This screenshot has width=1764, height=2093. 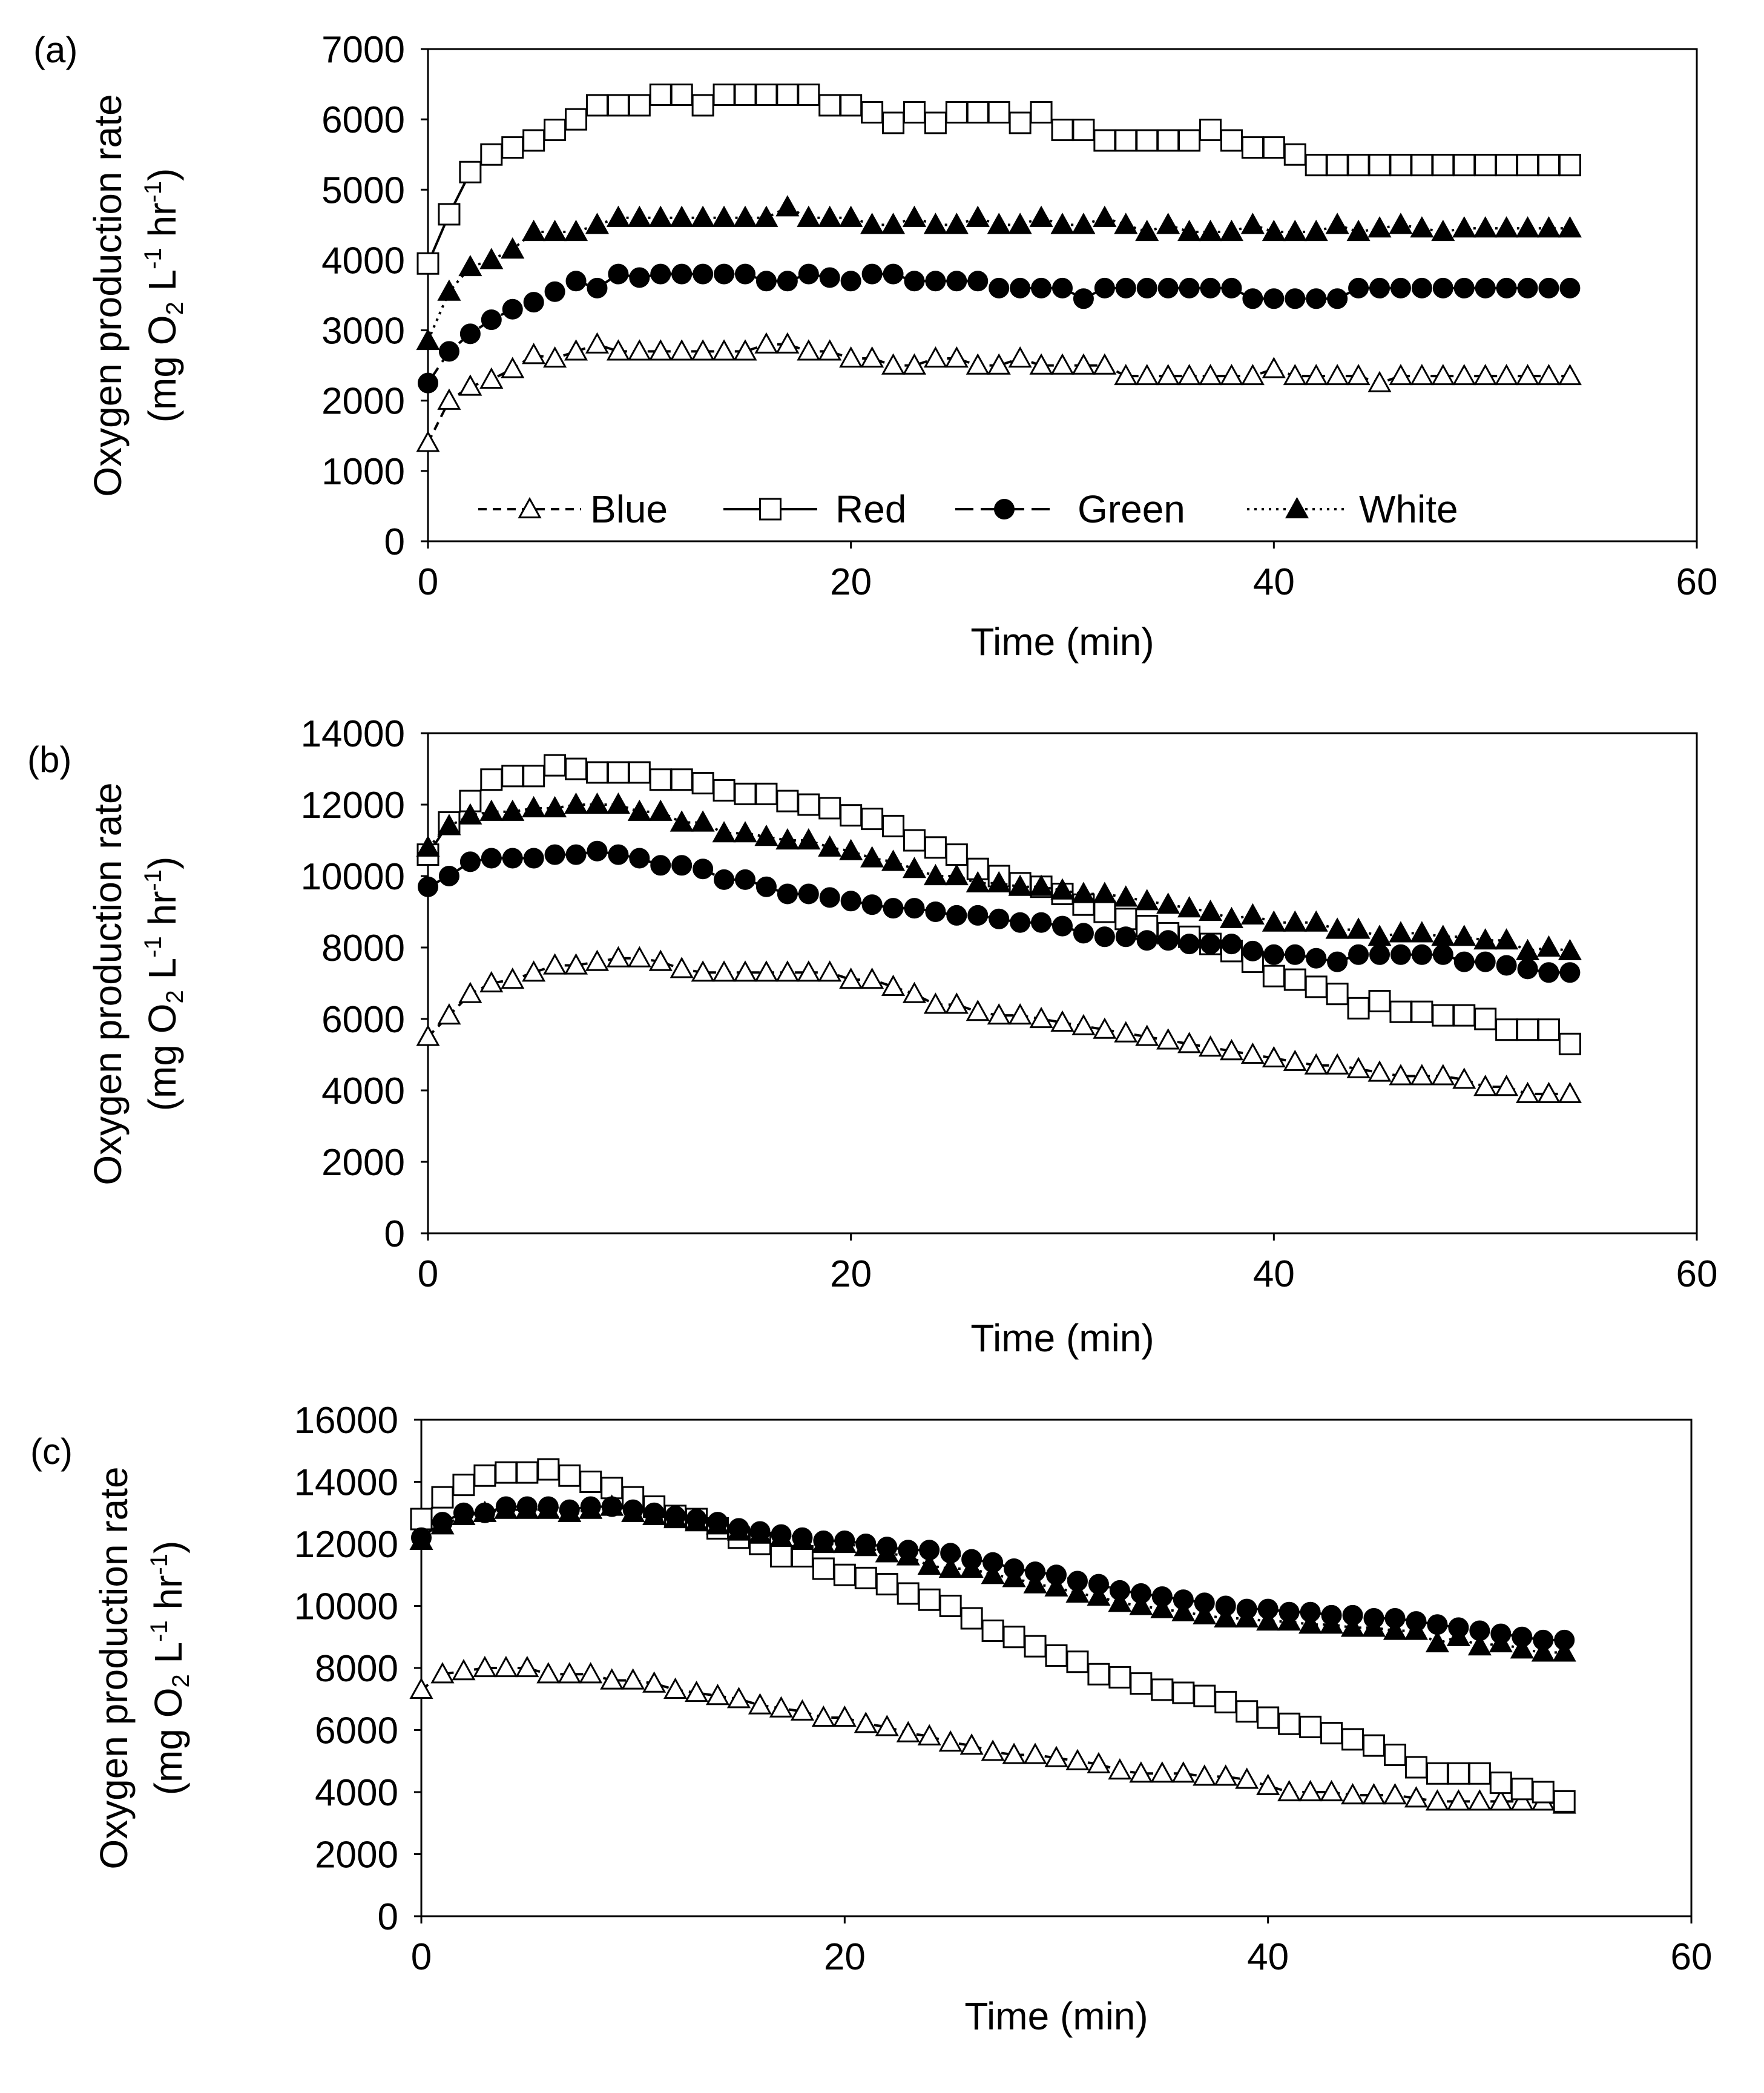 What do you see at coordinates (1352, 509) in the screenshot?
I see `legend-item-white: White` at bounding box center [1352, 509].